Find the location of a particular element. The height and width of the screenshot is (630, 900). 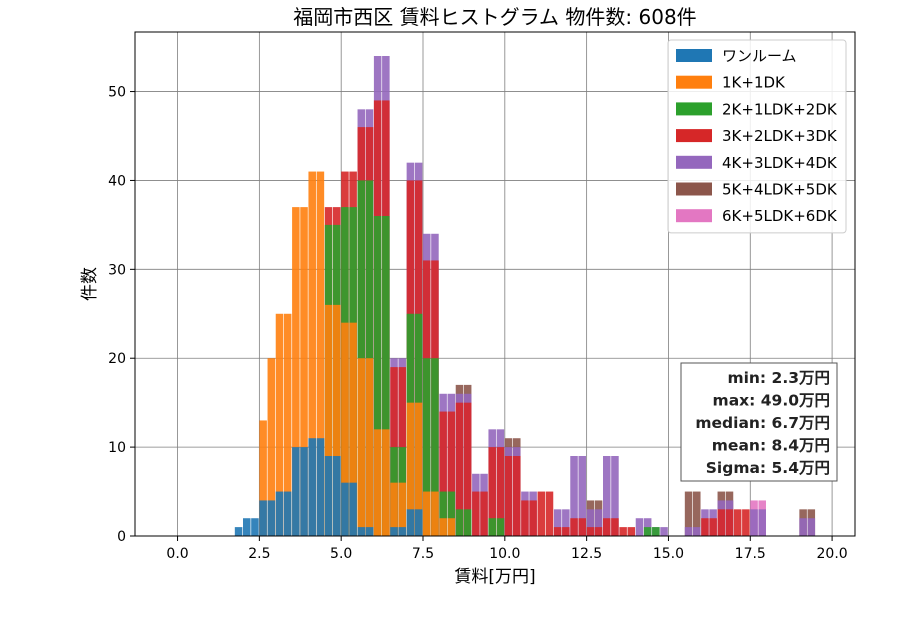

x-tick-label: 10.0 is located at coordinates (504, 554).